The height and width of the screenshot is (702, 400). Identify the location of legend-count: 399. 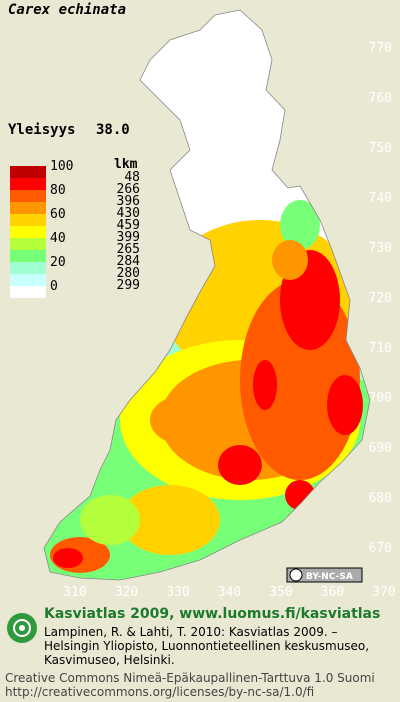
(128, 237).